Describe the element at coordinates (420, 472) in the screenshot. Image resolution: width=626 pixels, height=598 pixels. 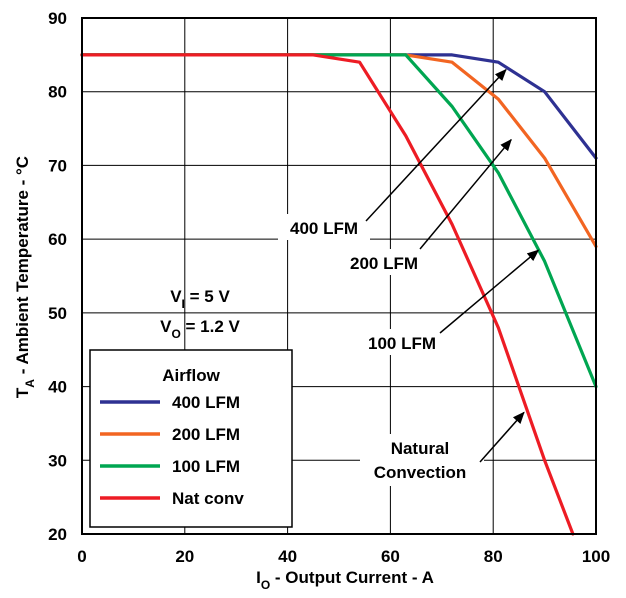
I see `annotation-natural-convection-line2: Convection` at that location.